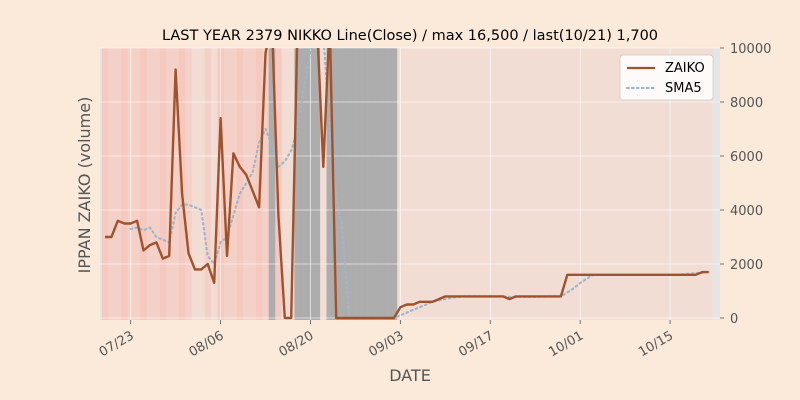 The height and width of the screenshot is (400, 800). Describe the element at coordinates (656, 344) in the screenshot. I see `x-tick-label: 10/15` at that location.